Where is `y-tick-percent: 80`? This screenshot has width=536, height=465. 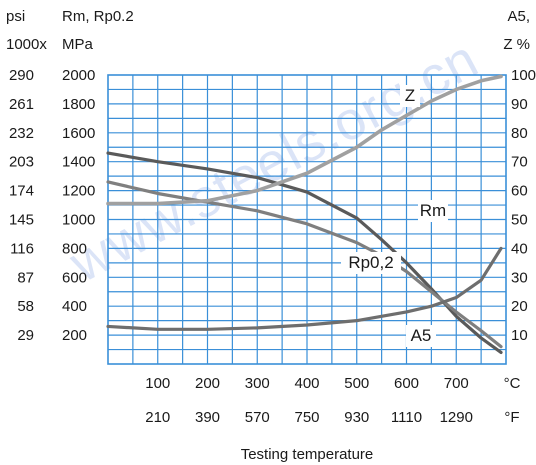 y-tick-percent: 80 is located at coordinates (519, 133).